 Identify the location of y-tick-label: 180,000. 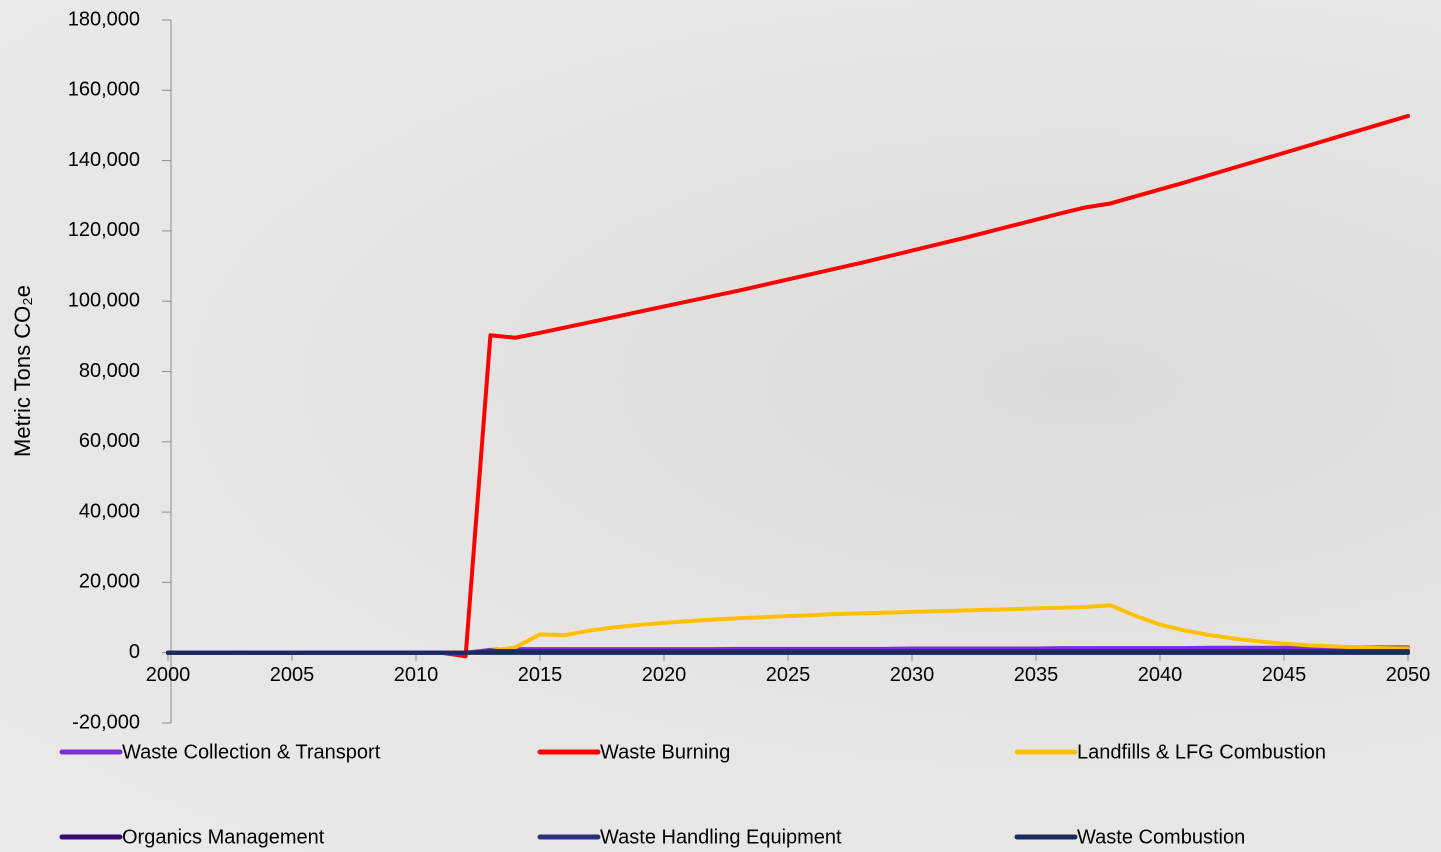
(104, 19).